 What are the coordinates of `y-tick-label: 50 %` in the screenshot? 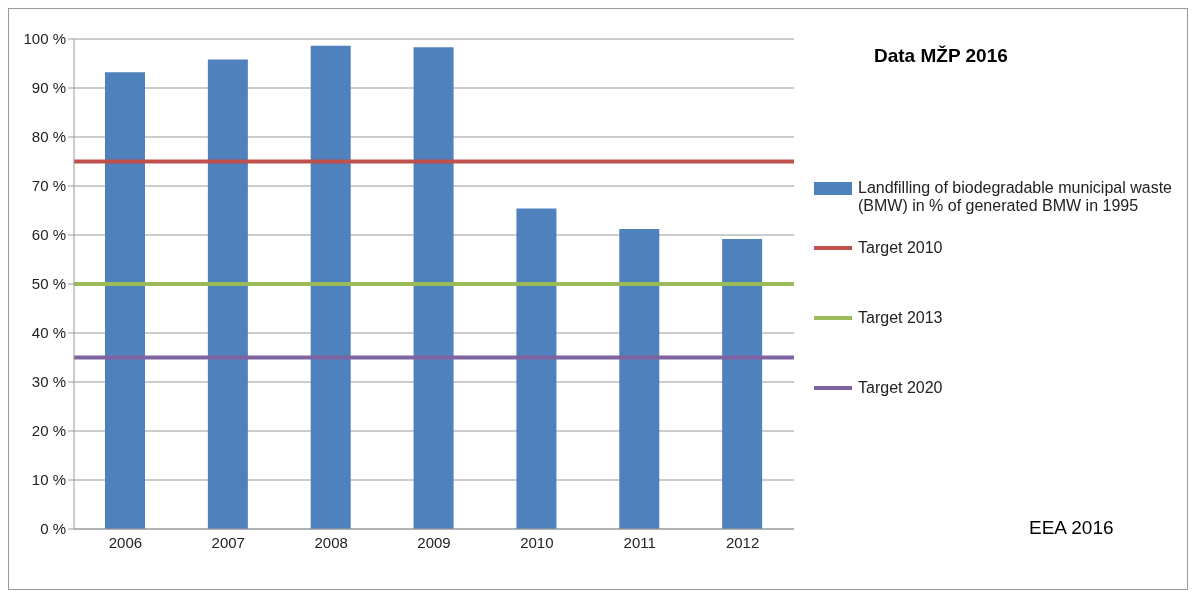 It's located at (48, 284).